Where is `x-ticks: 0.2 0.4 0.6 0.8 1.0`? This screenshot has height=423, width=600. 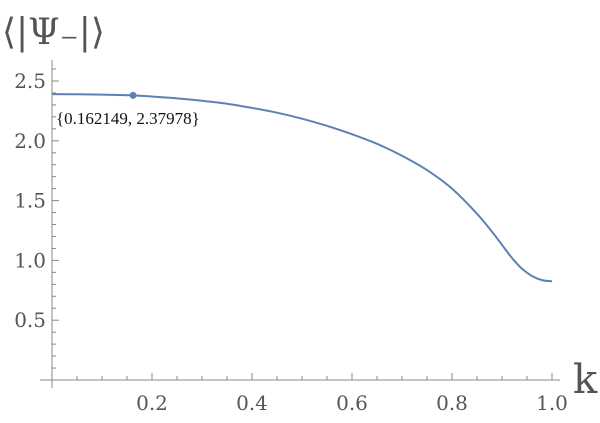 x-ticks: 0.2 0.4 0.6 0.8 1.0 is located at coordinates (322, 394).